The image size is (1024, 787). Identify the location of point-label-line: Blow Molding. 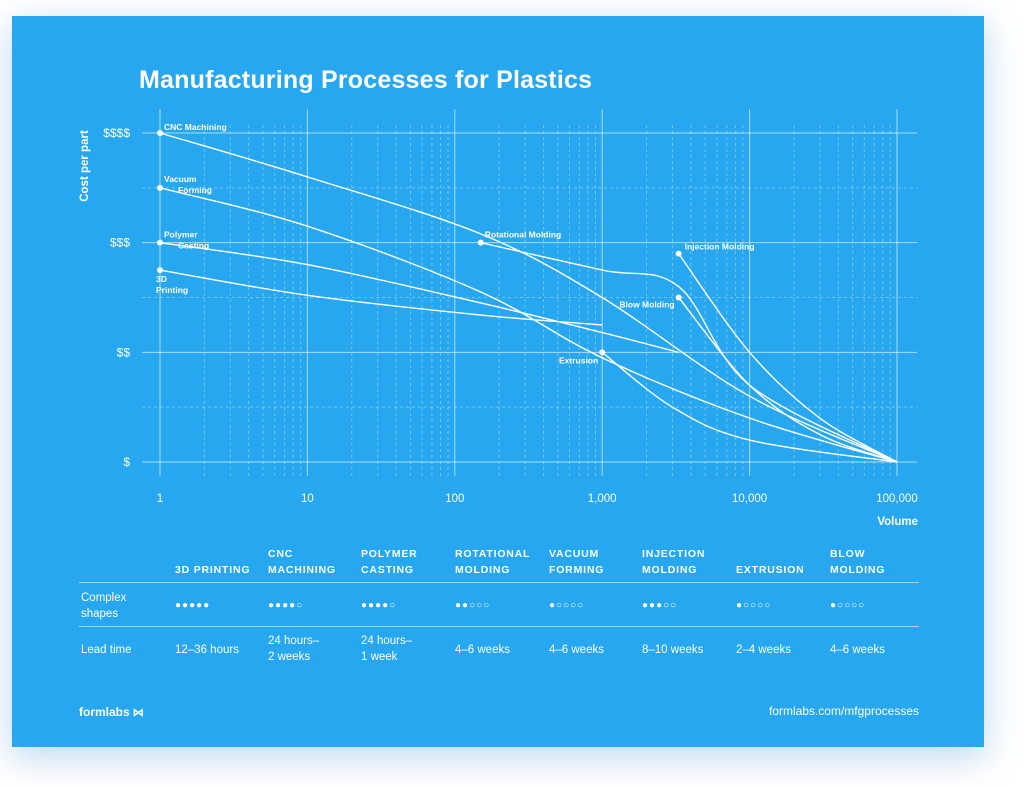
(646, 305).